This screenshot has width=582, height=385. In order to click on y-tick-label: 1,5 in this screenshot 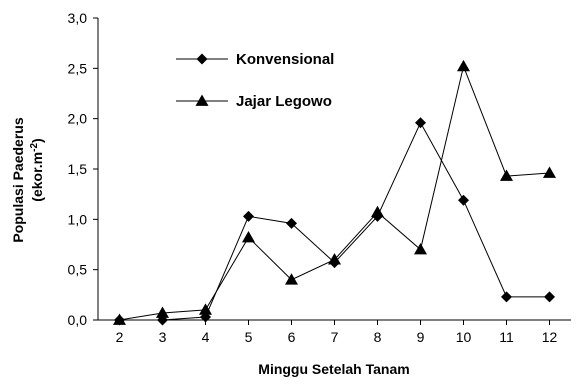, I will do `click(78, 169)`.